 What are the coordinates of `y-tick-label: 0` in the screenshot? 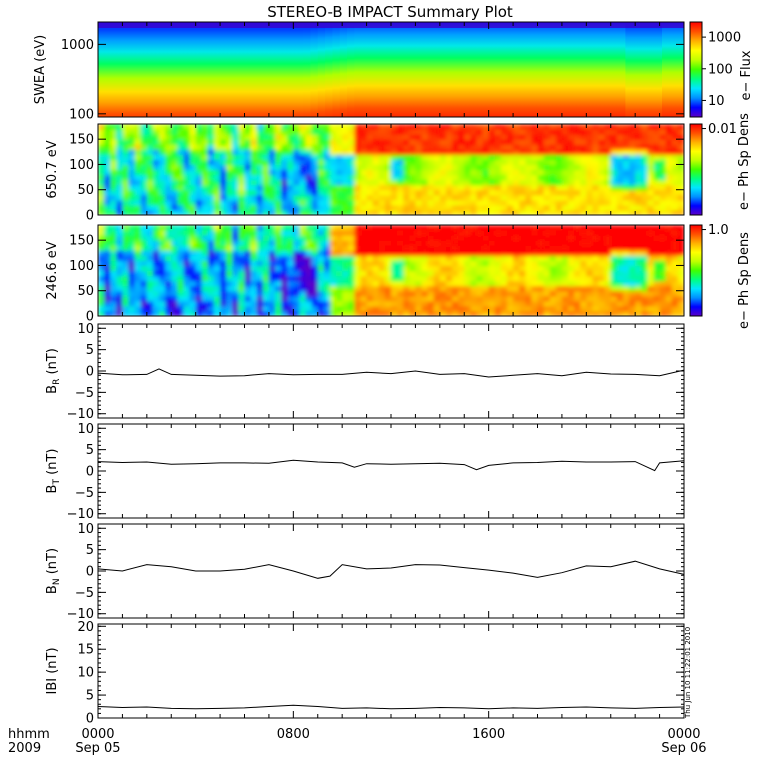 It's located at (90, 719).